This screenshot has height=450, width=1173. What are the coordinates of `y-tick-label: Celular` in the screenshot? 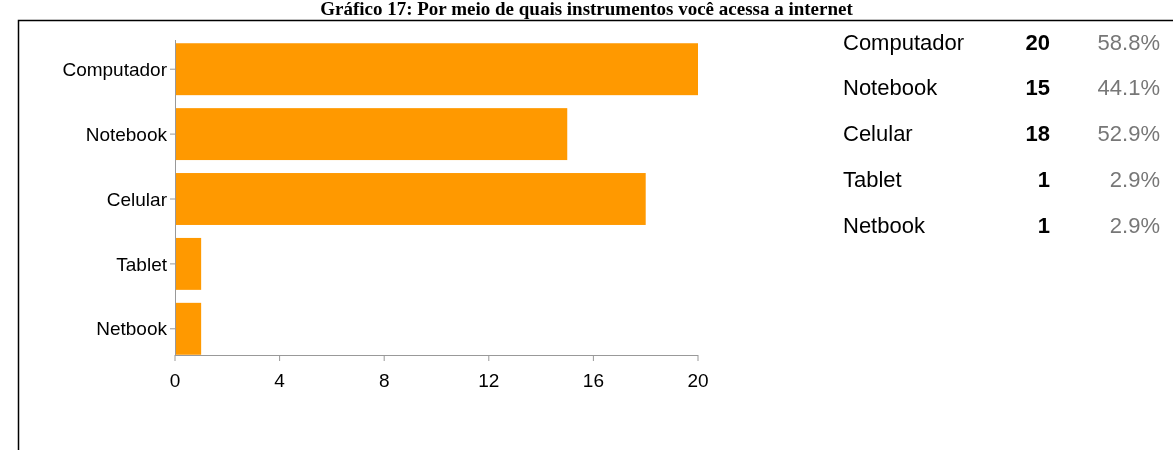 It's located at (137, 199).